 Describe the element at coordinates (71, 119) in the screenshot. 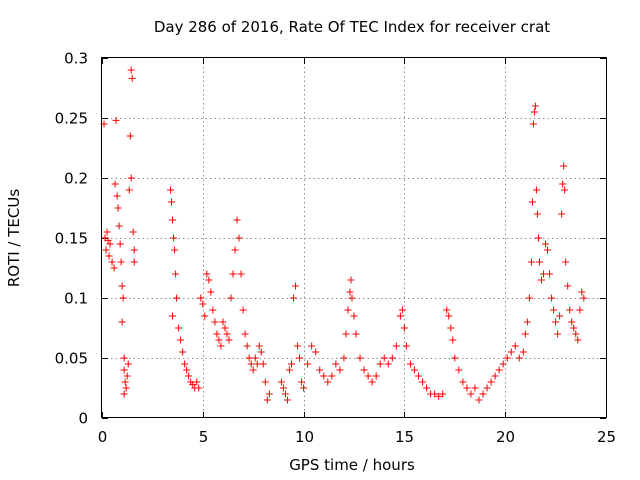

I see `y-tick-label: 0.25` at that location.